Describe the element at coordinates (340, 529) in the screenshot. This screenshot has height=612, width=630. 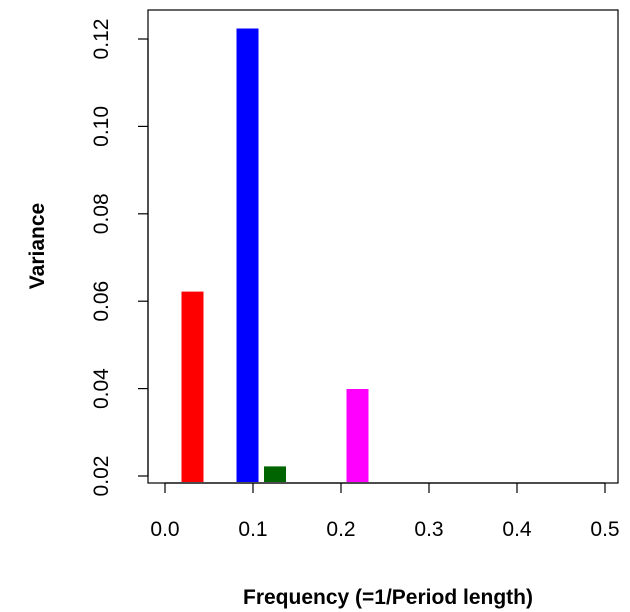
I see `x-tick-label: 0.2` at that location.